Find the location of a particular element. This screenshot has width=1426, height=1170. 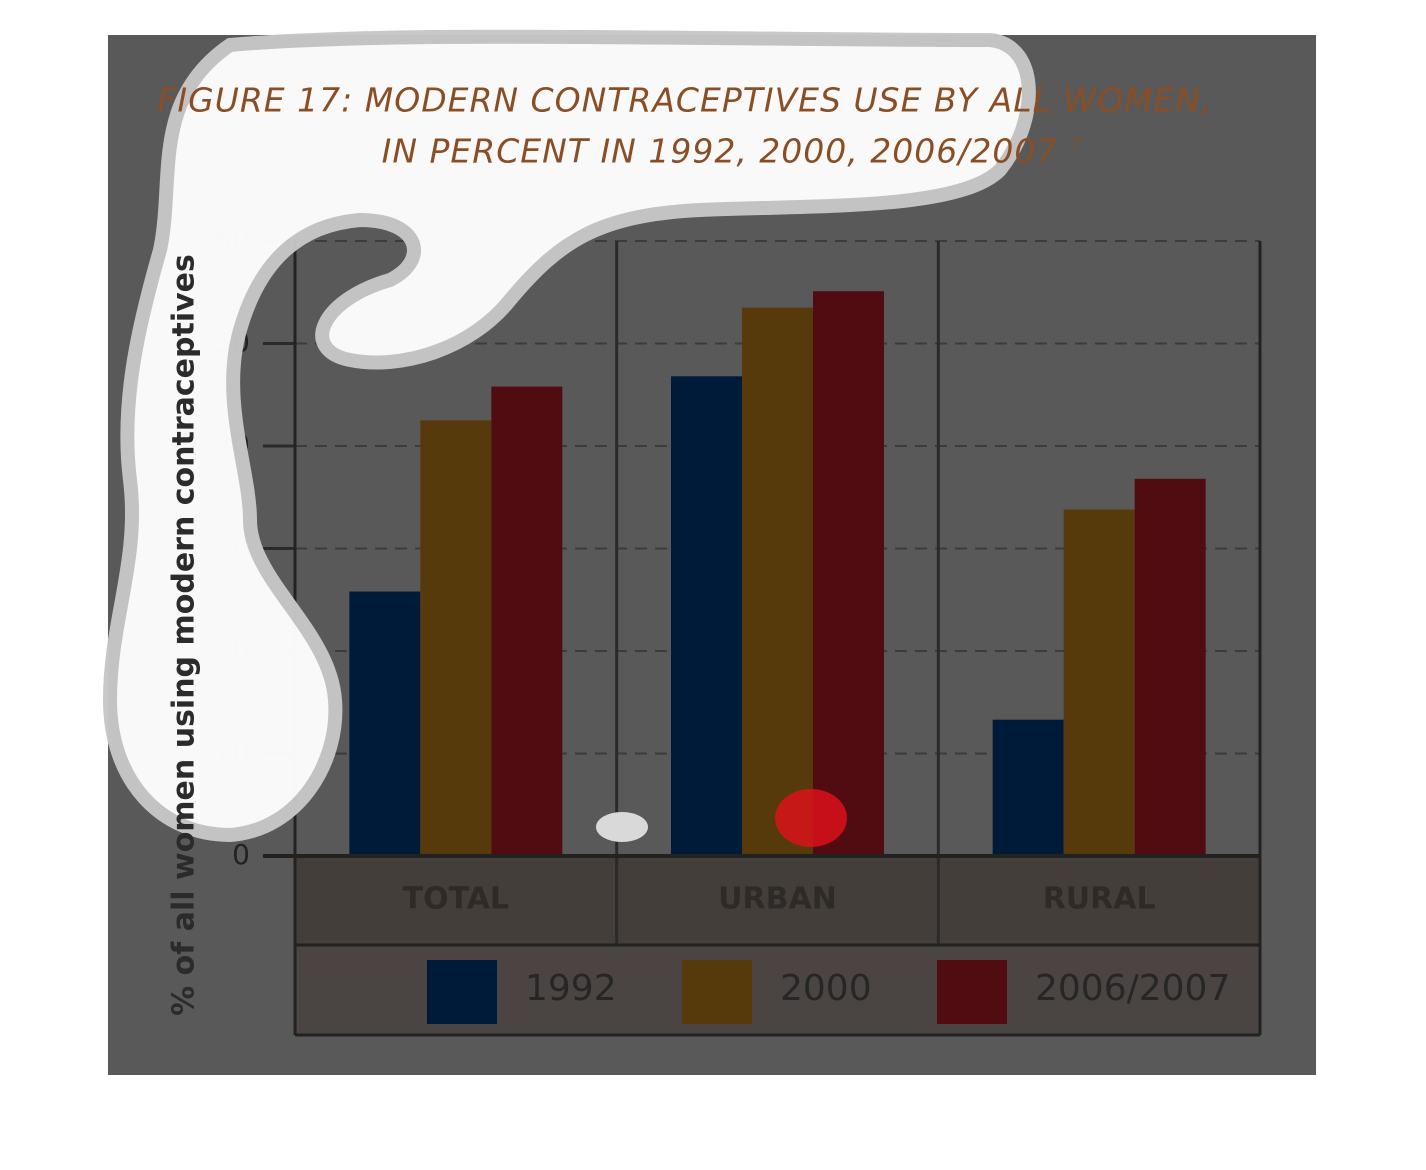

x-tick-label: URBAN is located at coordinates (777, 899).